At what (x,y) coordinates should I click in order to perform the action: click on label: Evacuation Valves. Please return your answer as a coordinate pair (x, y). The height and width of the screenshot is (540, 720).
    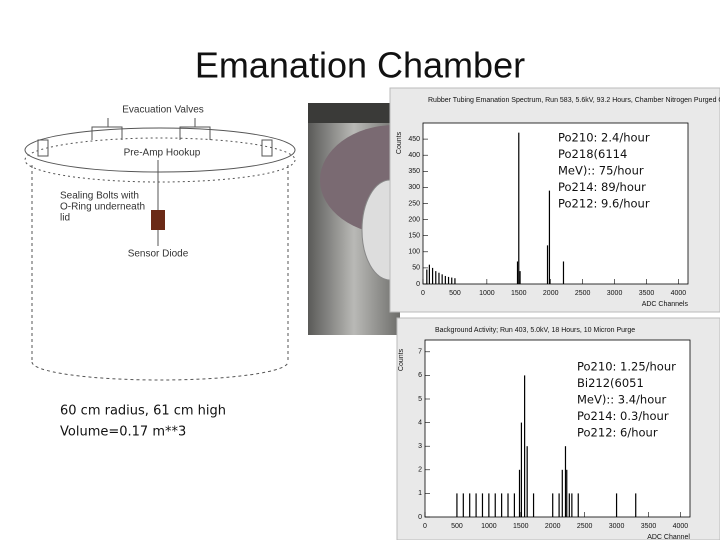
    Looking at the image, I should click on (163, 110).